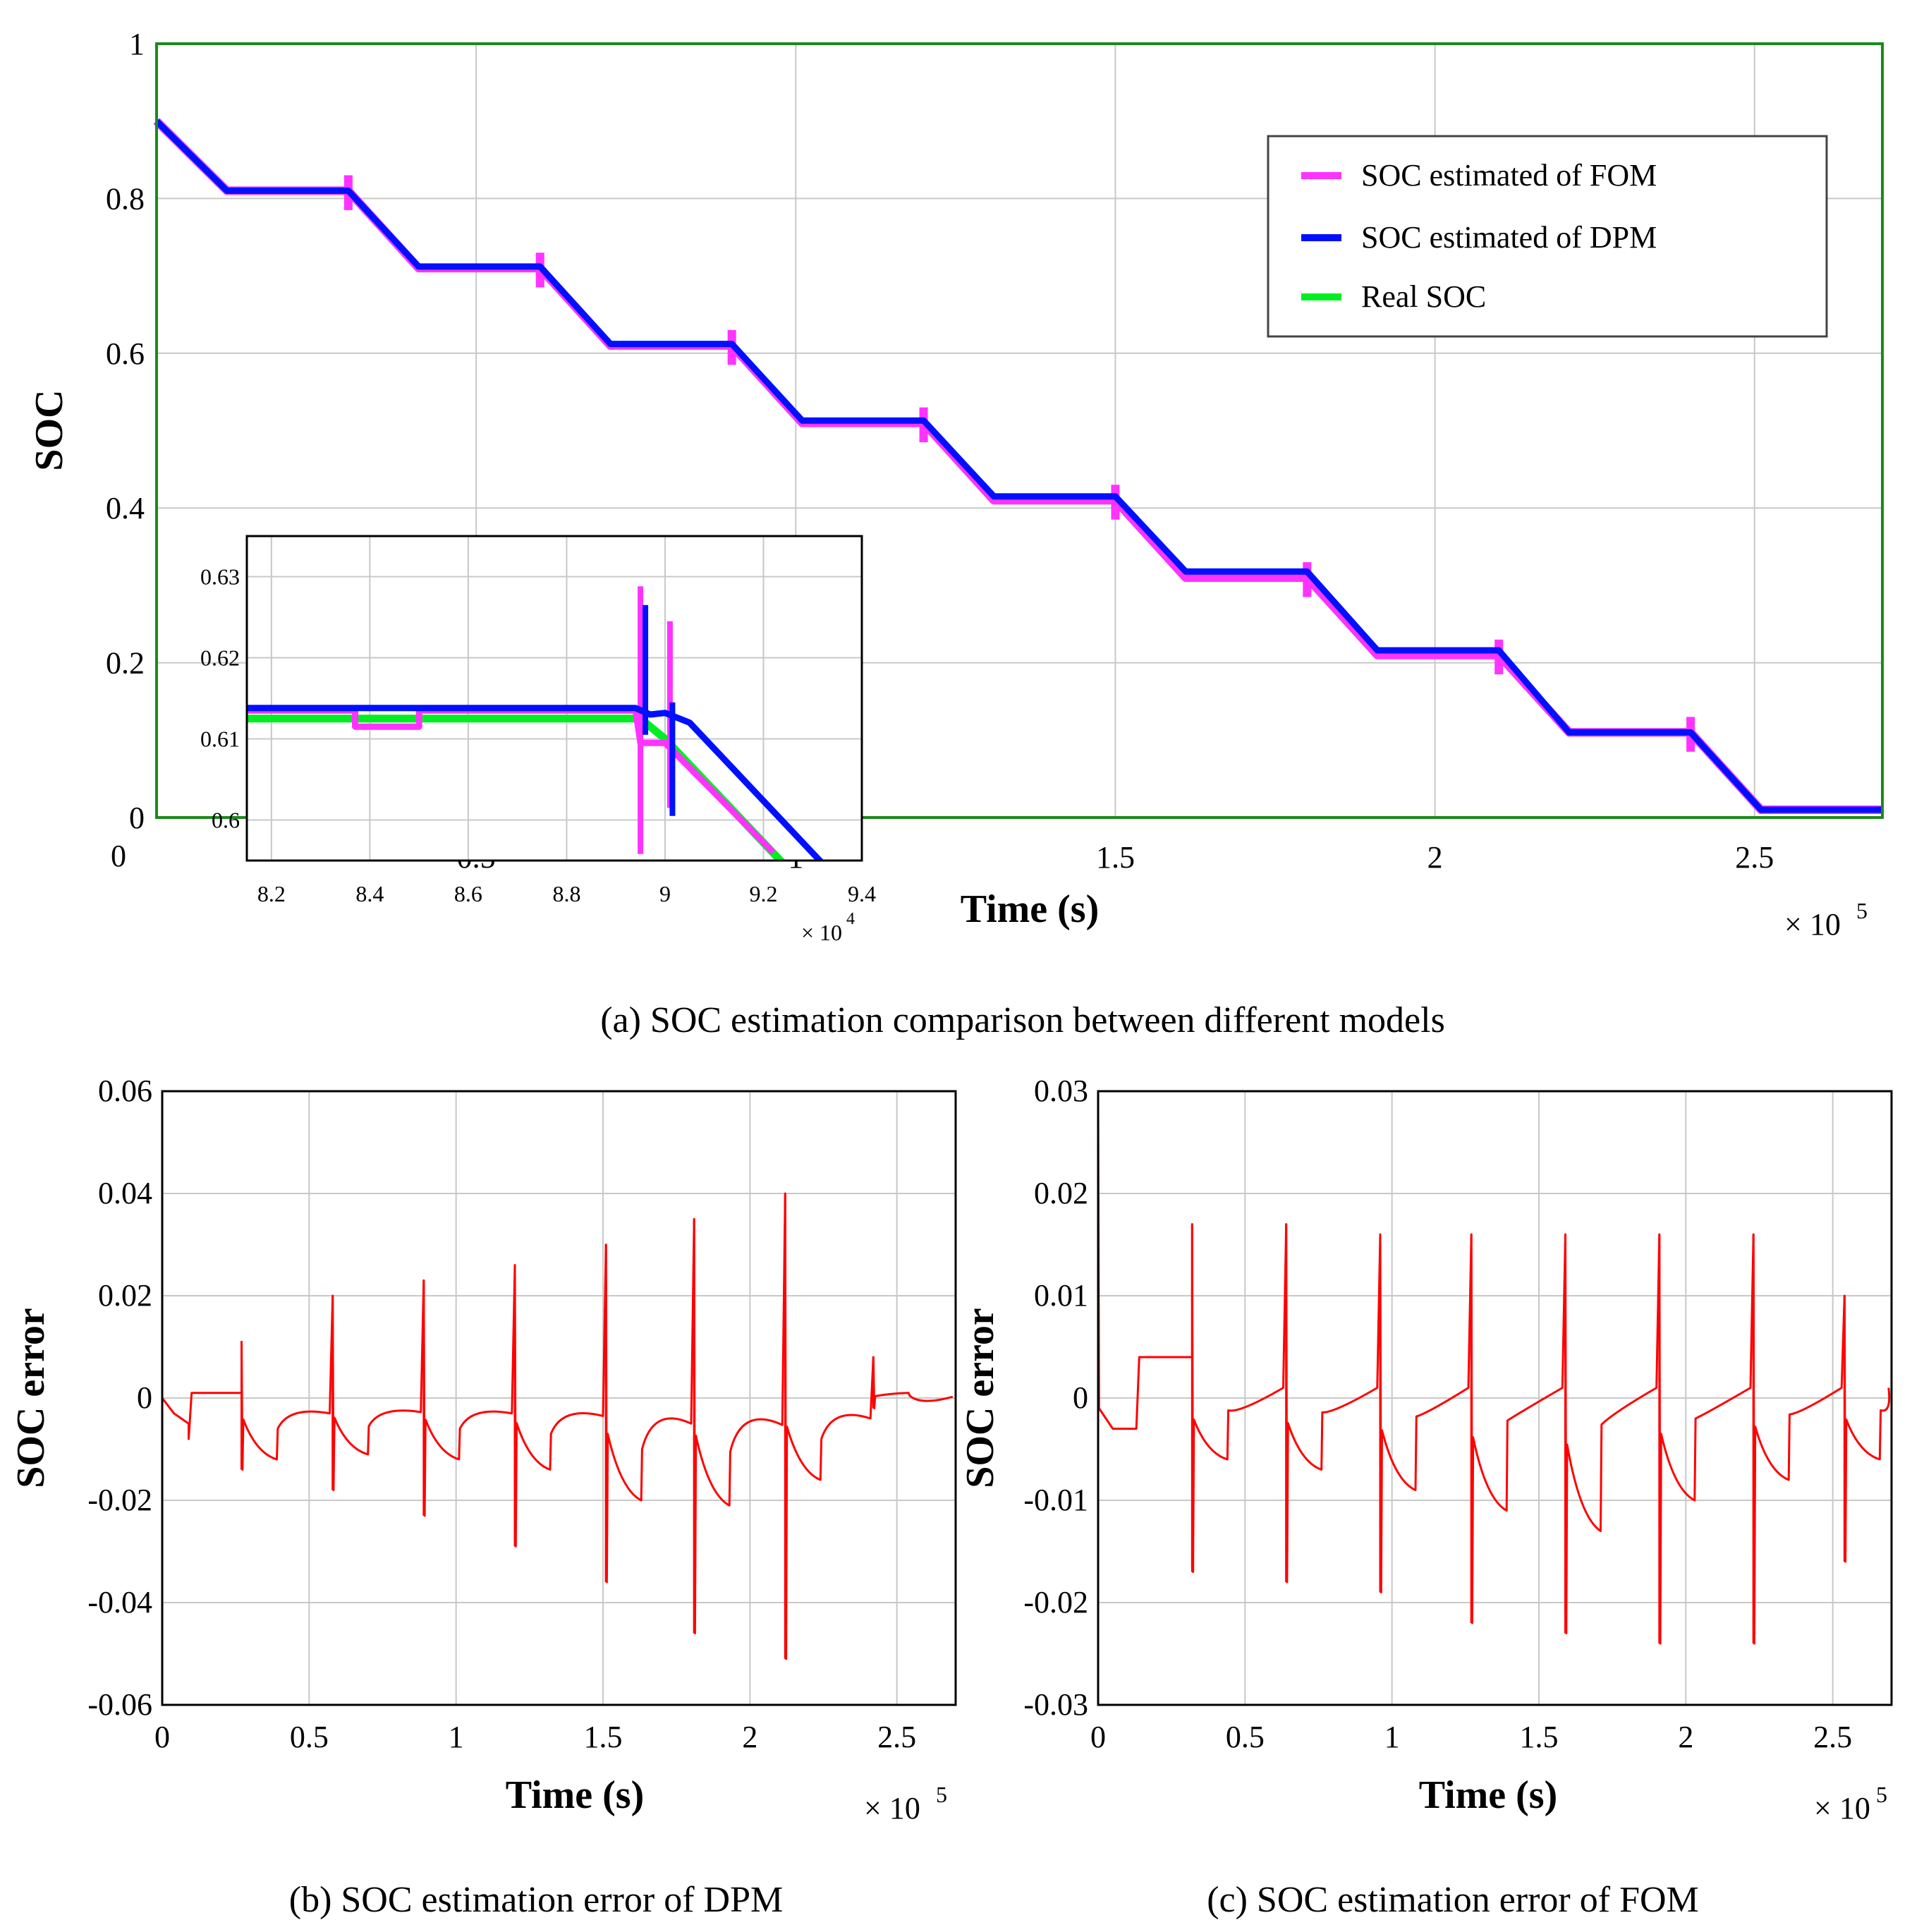 The width and height of the screenshot is (1912, 1932). What do you see at coordinates (1539, 1737) in the screenshot?
I see `panel-c-xtick-label: 1.5` at bounding box center [1539, 1737].